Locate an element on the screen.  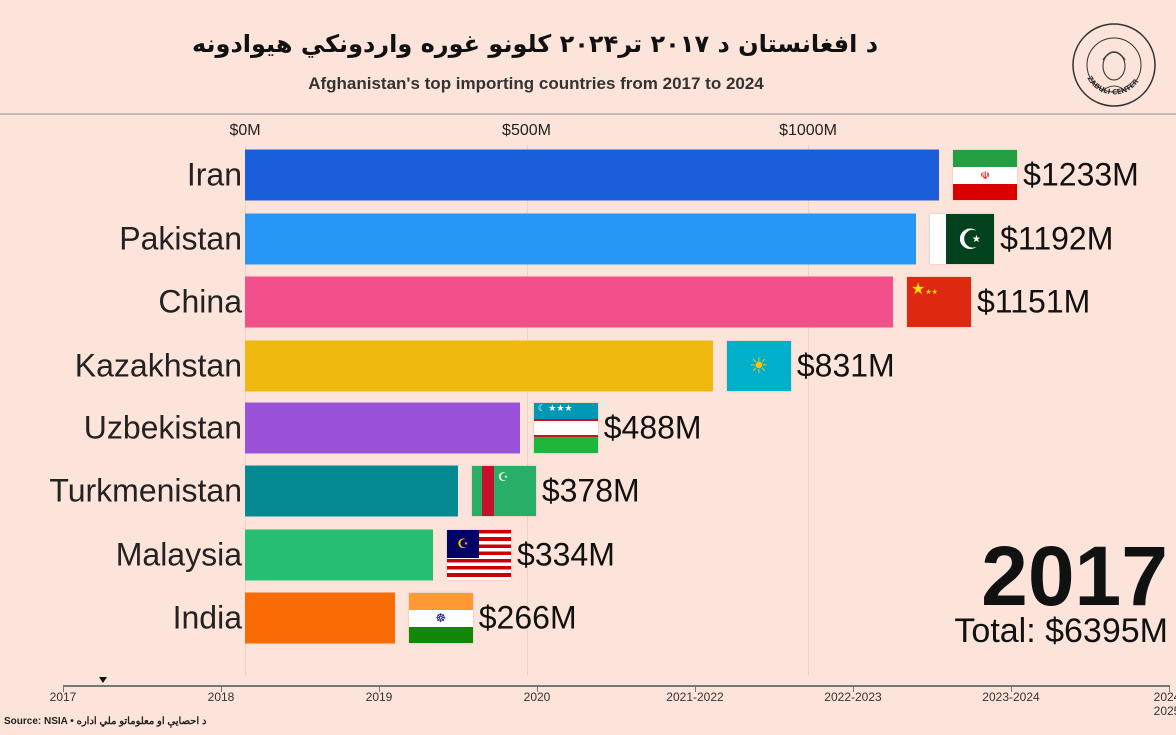
header-divider is located at coordinates (588, 114).